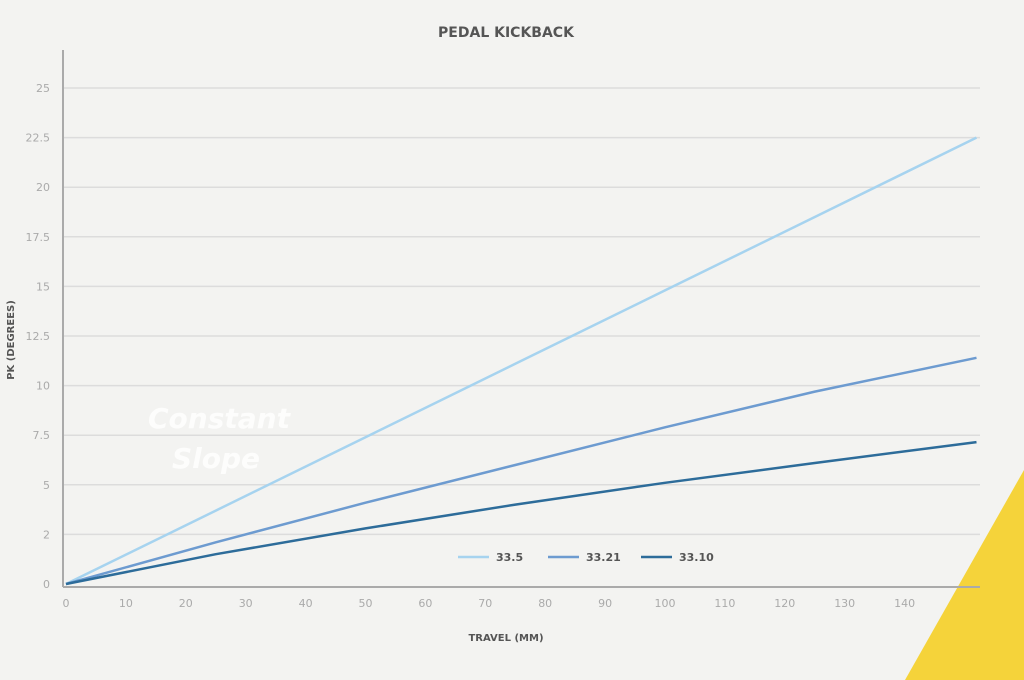  What do you see at coordinates (43, 187) in the screenshot?
I see `y-tick-label: 20` at bounding box center [43, 187].